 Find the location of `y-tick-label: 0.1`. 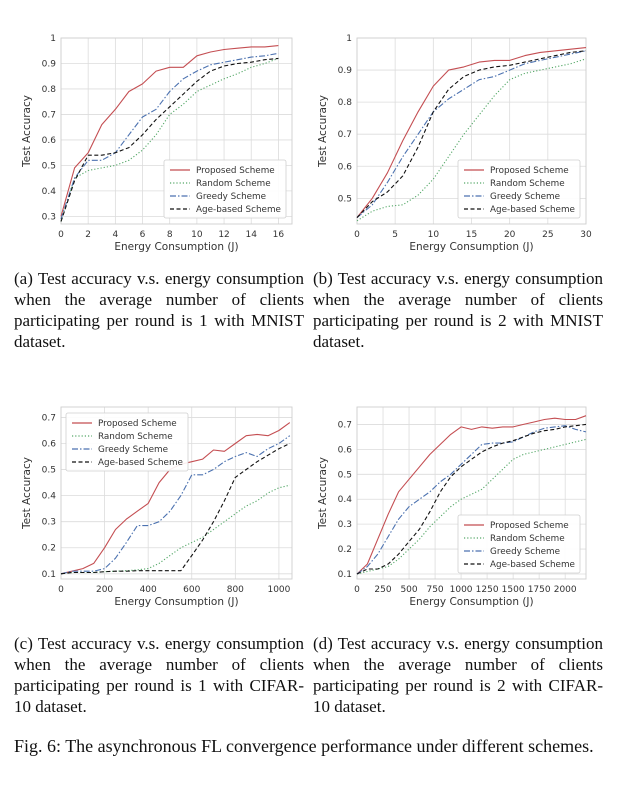

y-tick-label: 0.1 is located at coordinates (49, 575).